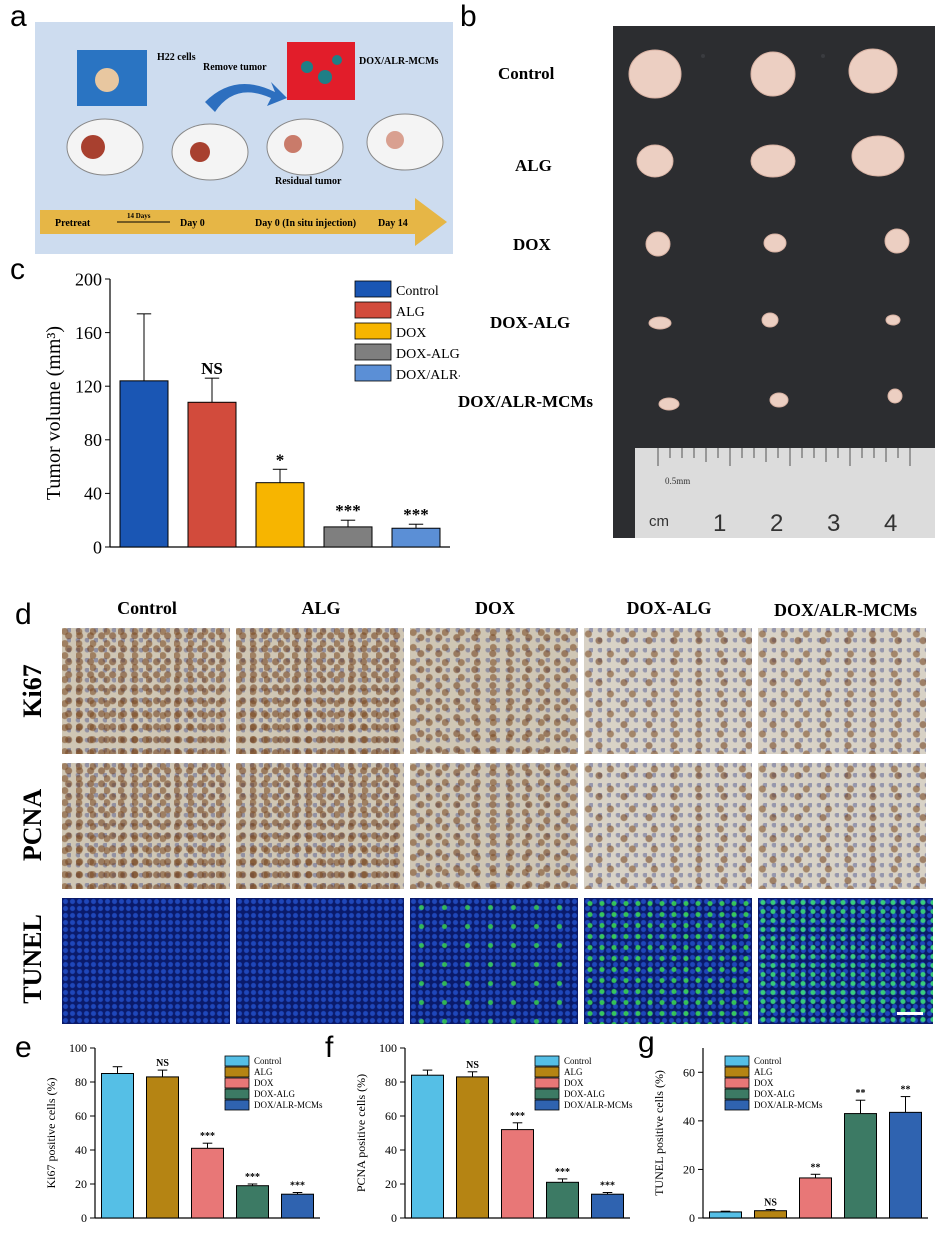 Image resolution: width=937 pixels, height=1237 pixels. Describe the element at coordinates (776, 523) in the screenshot. I see `ruler-number-2: 2` at that location.